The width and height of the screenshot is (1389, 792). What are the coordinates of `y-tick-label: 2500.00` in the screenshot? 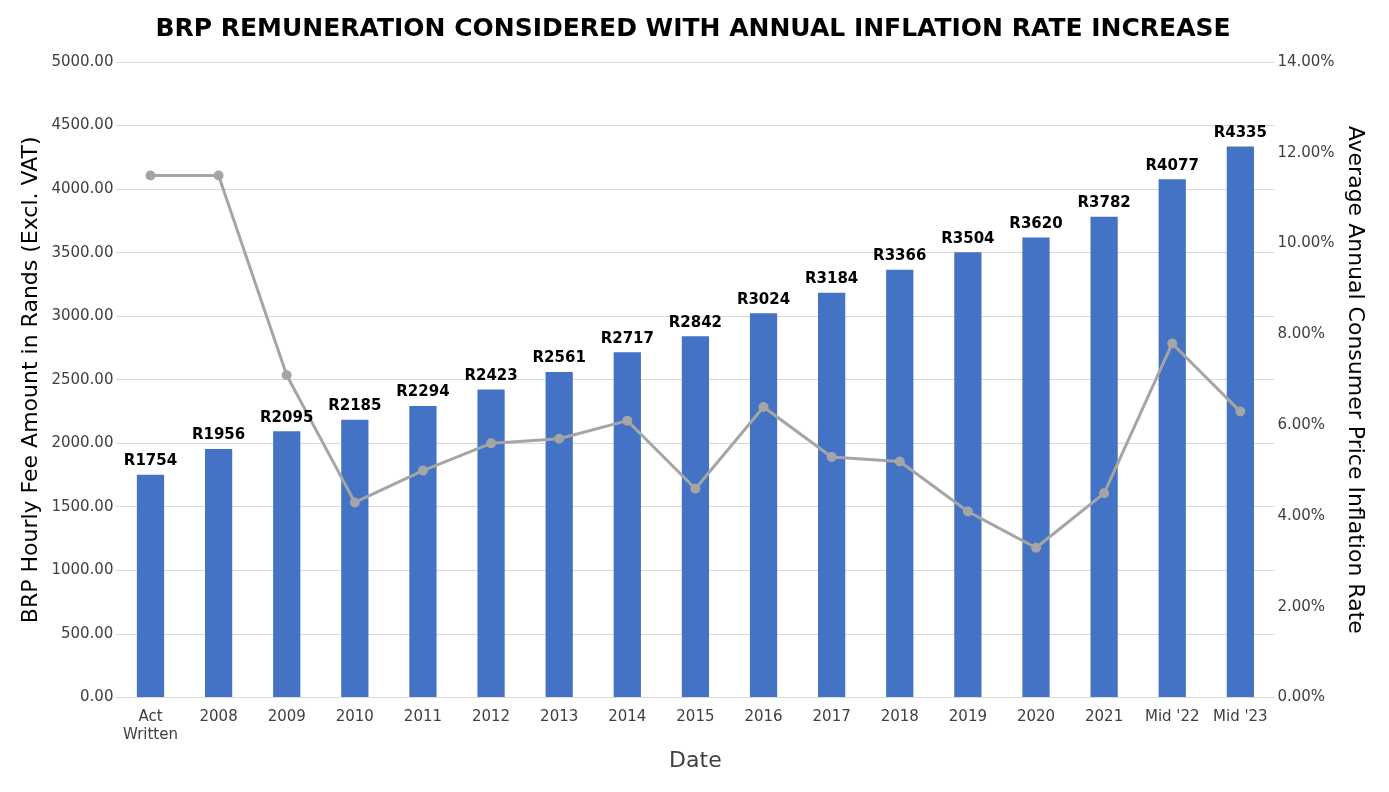 It's located at (82, 378).